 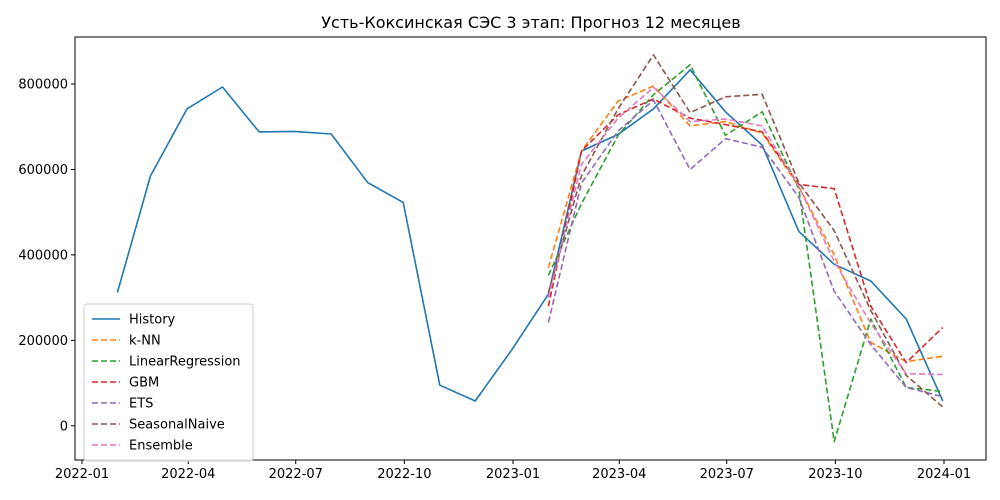 I want to click on legend-label: k-NN, so click(x=145, y=341).